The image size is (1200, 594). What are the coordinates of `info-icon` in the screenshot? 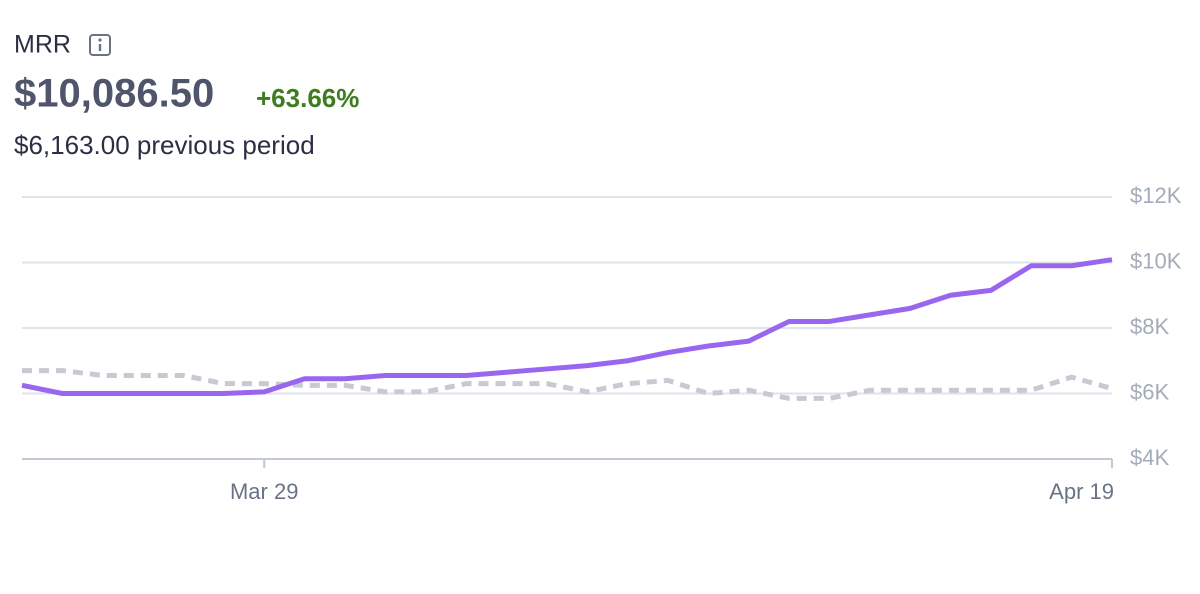 It's located at (100, 45).